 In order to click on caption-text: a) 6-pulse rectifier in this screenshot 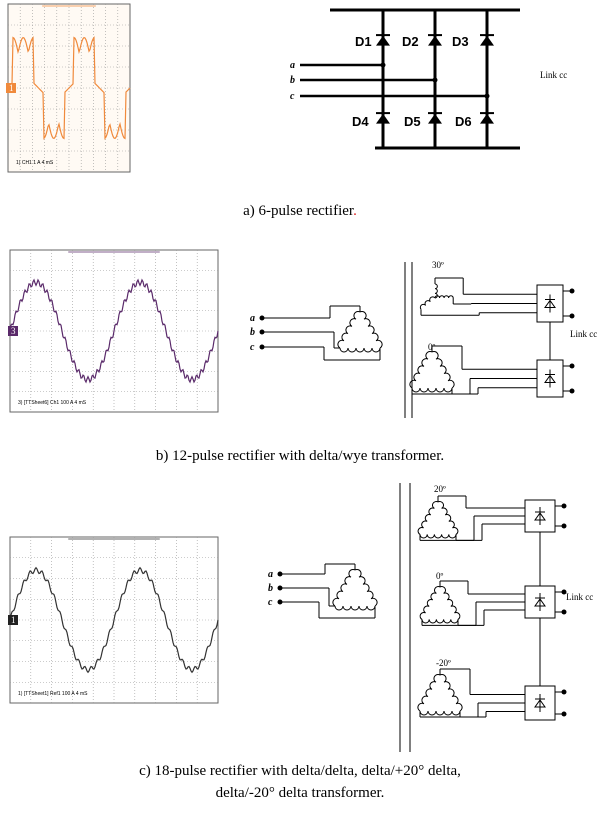, I will do `click(298, 211)`.